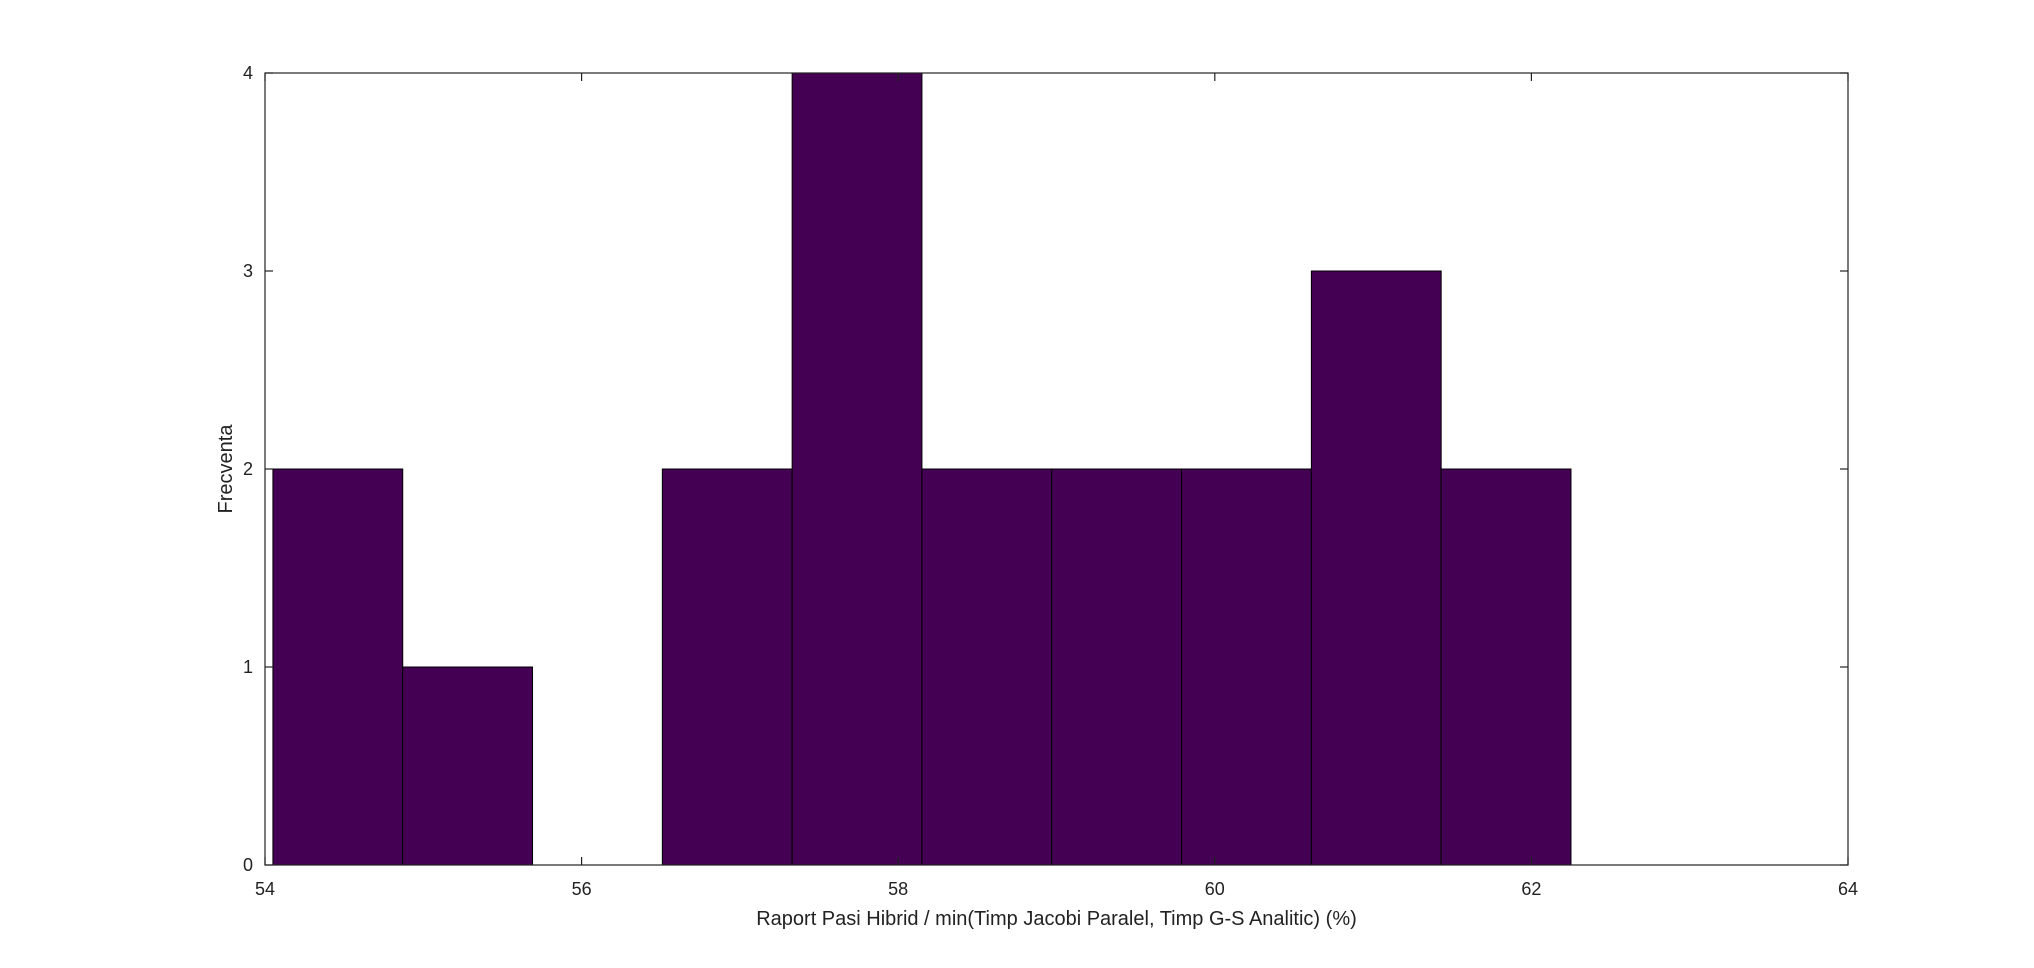  Describe the element at coordinates (582, 889) in the screenshot. I see `x-tick-label: 56` at that location.